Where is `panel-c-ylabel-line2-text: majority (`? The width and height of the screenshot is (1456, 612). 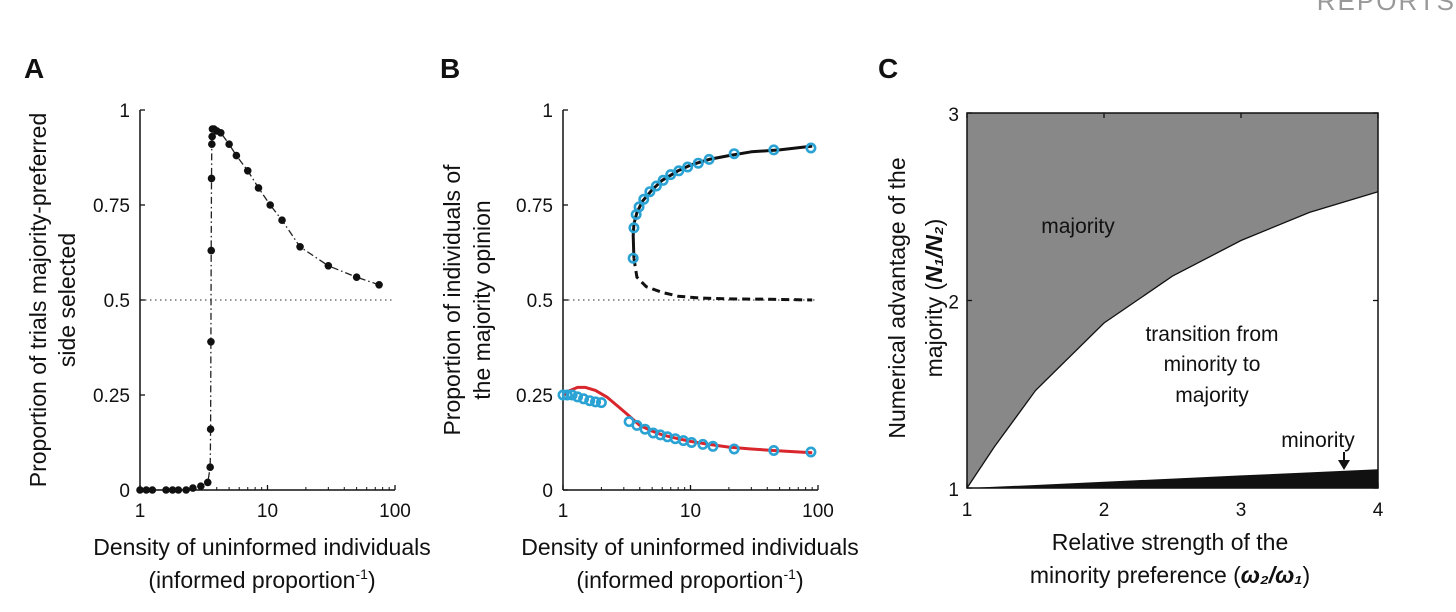
panel-c-ylabel-line2-text: majority ( is located at coordinates (934, 329).